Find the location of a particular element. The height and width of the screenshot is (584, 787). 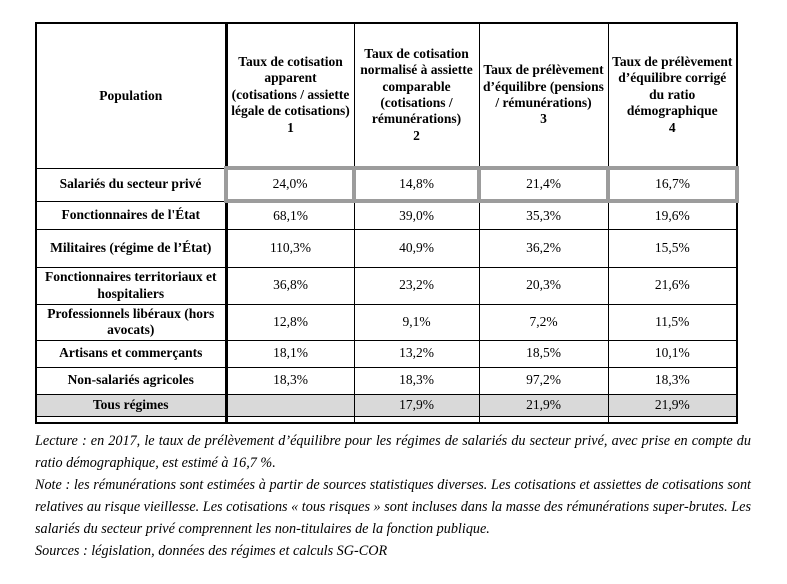

table-bottom-spacer-row is located at coordinates (386, 419).